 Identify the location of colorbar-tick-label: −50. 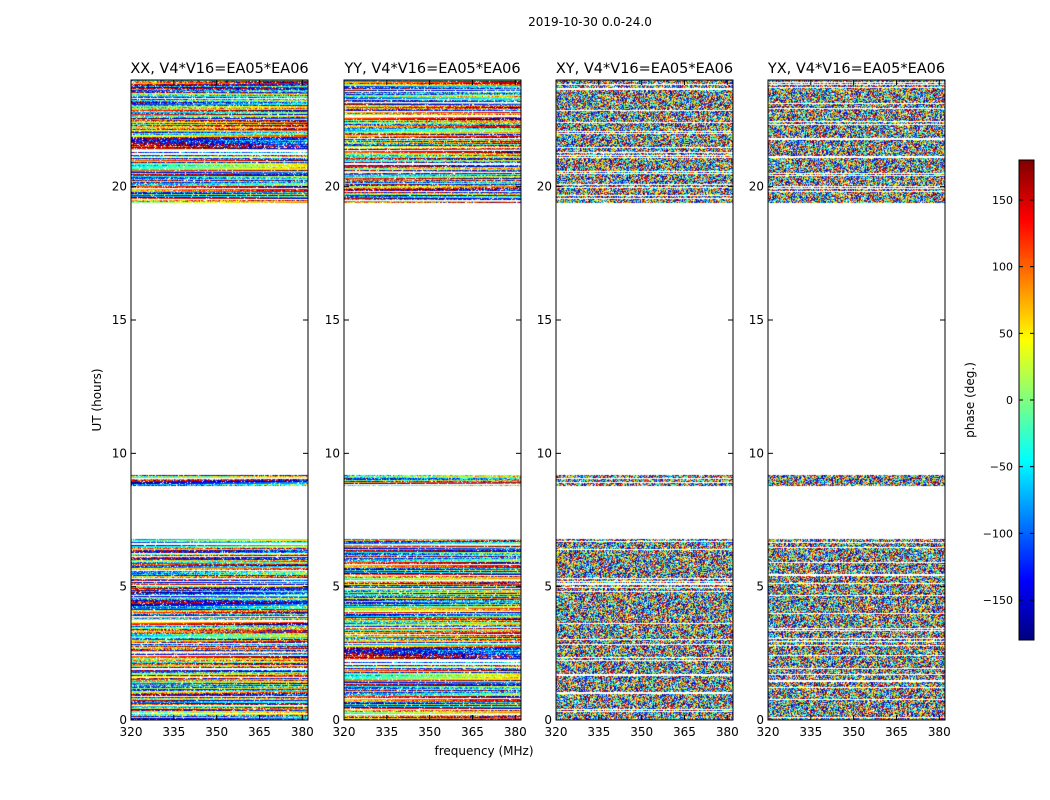
(1001, 467).